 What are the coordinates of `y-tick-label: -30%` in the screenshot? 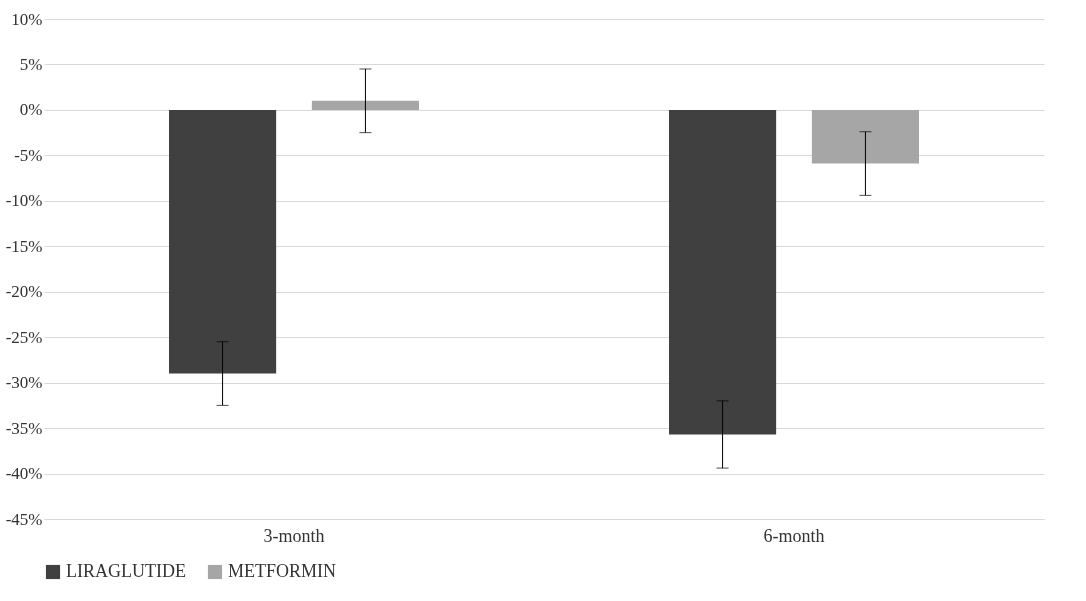 It's located at (24, 383).